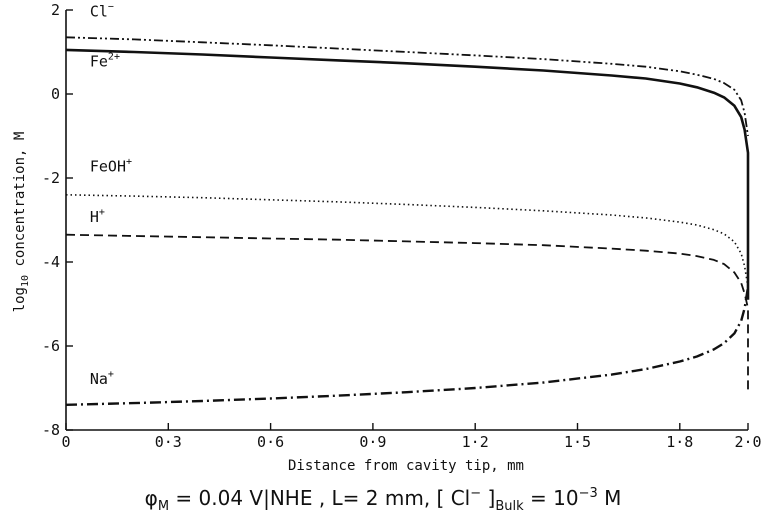 This screenshot has width=766, height=531. I want to click on x-tick-label: 1·8, so click(679, 442).